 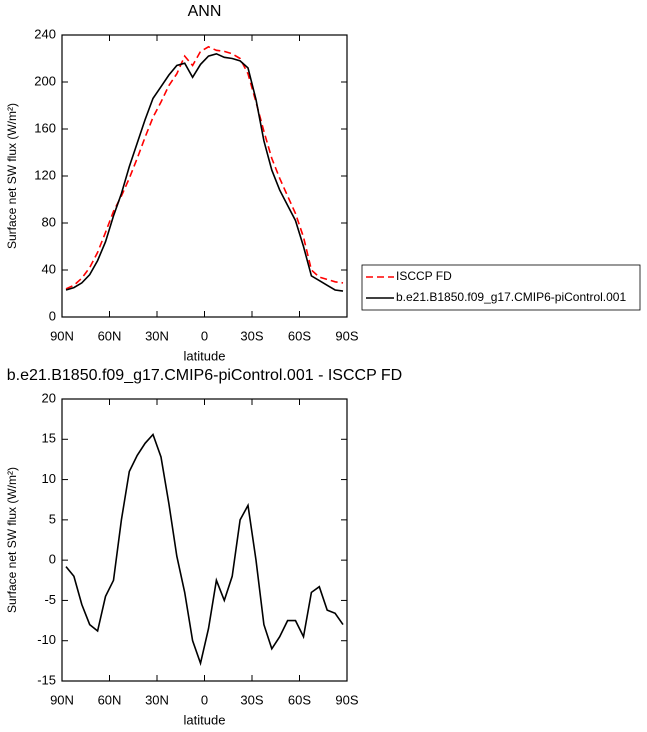 What do you see at coordinates (46, 639) in the screenshot?
I see `y-tick-label: -10` at bounding box center [46, 639].